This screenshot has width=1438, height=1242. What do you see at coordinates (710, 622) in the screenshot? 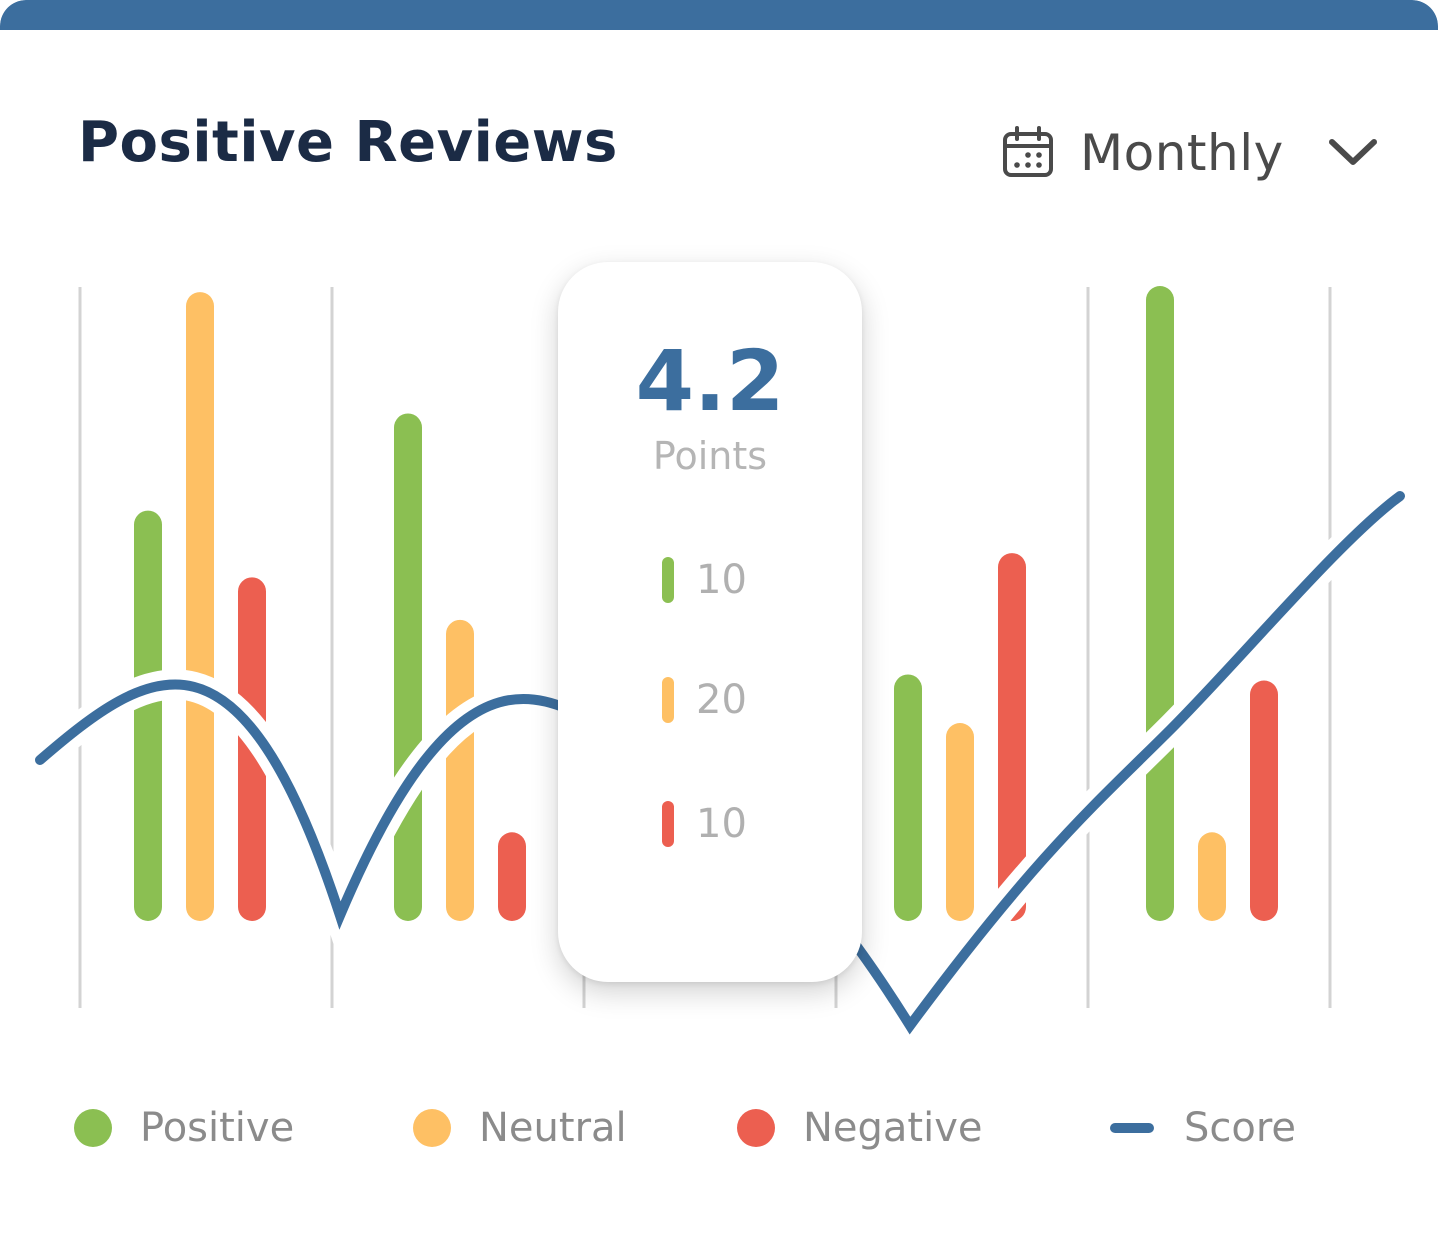
I see `score-tooltip: 4.2 Points 10 20 10` at bounding box center [710, 622].